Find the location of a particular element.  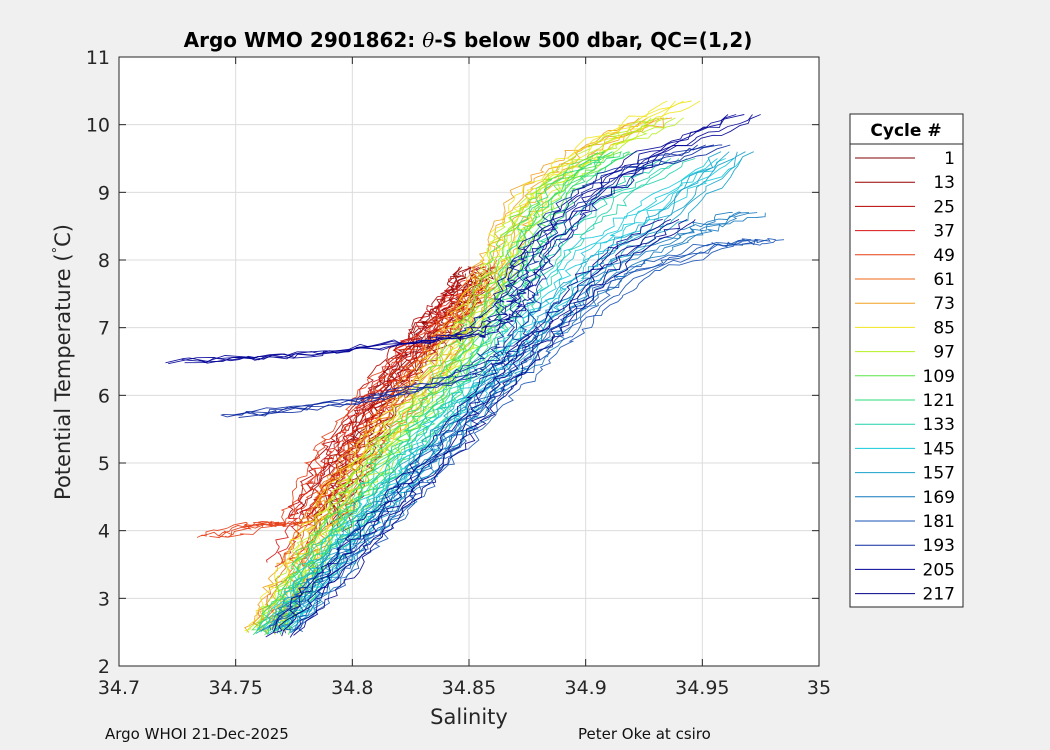

x-tick-label: 34.95 is located at coordinates (702, 688).